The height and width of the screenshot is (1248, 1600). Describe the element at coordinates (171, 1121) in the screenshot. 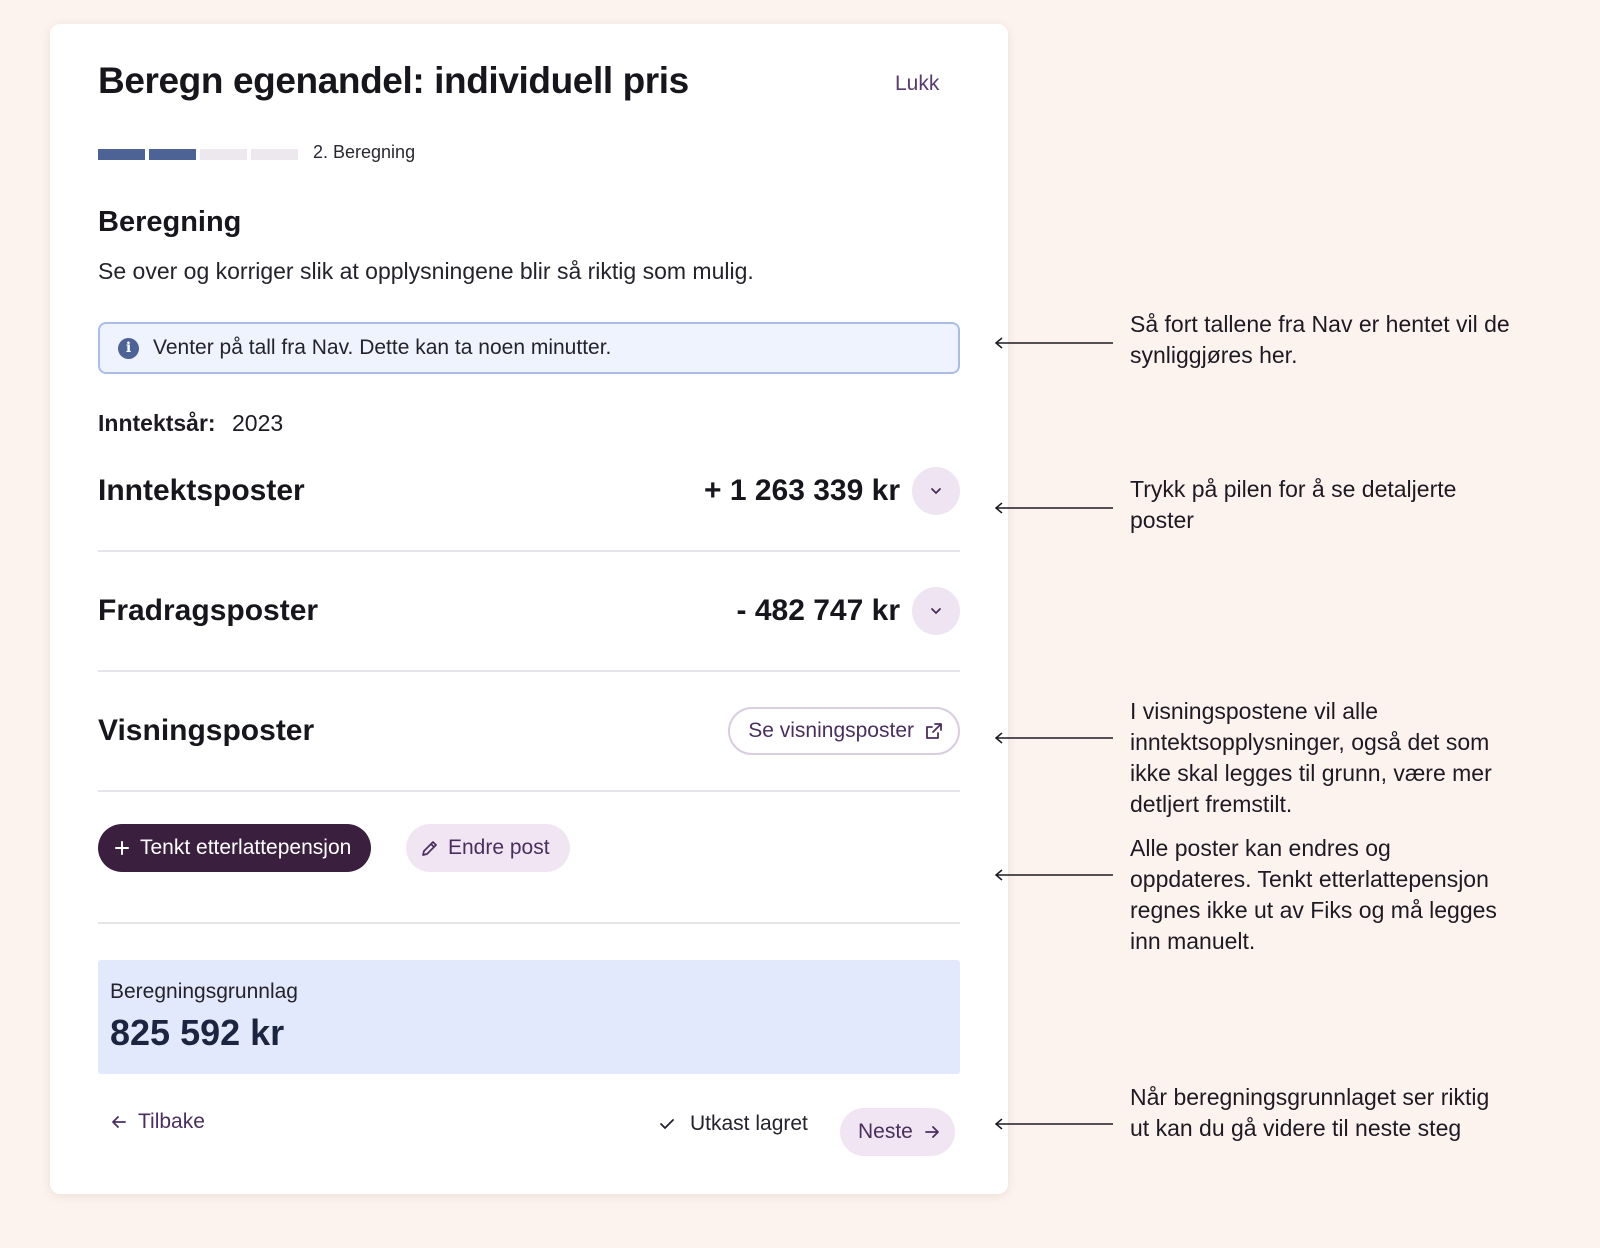

I see `back-label: Tilbake` at that location.